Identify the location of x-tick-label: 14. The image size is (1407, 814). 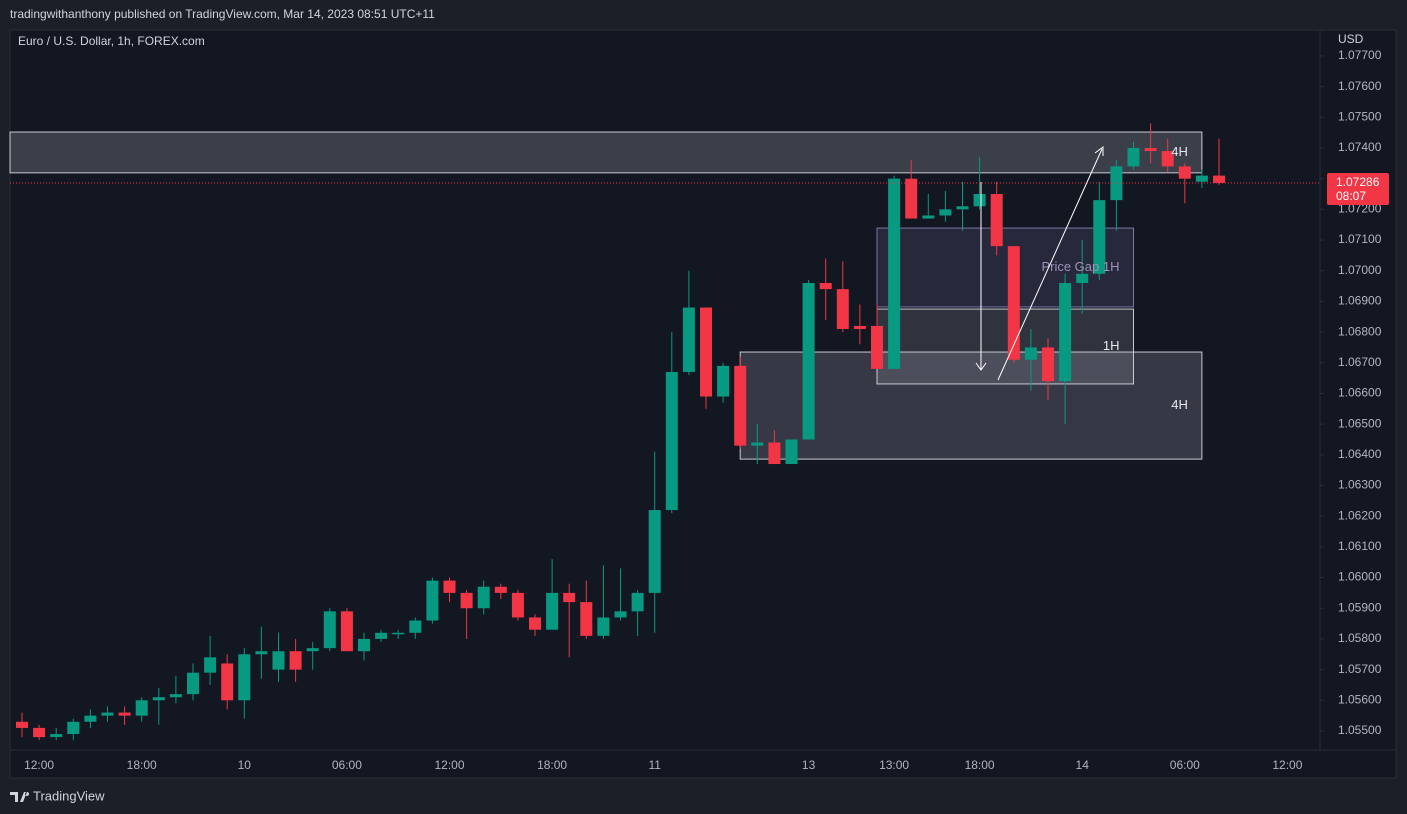
(1083, 765).